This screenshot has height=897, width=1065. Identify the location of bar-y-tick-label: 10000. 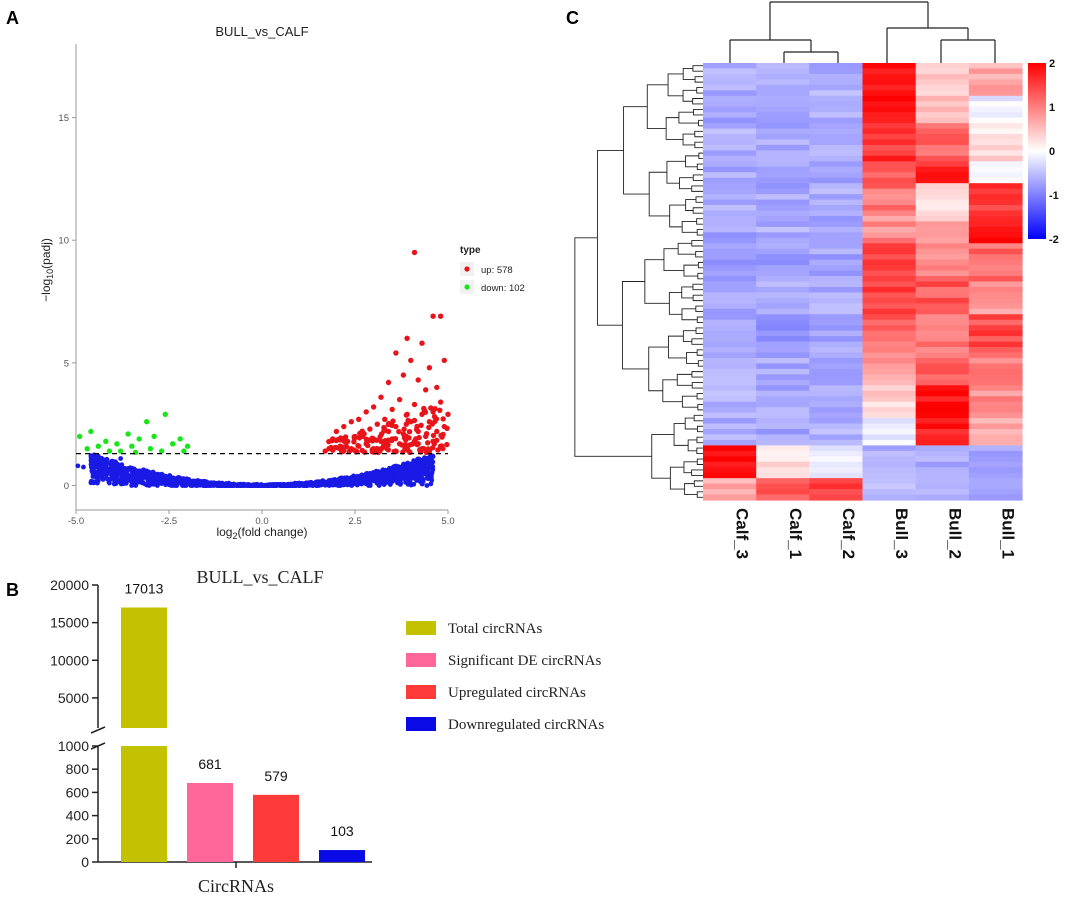
(69, 660).